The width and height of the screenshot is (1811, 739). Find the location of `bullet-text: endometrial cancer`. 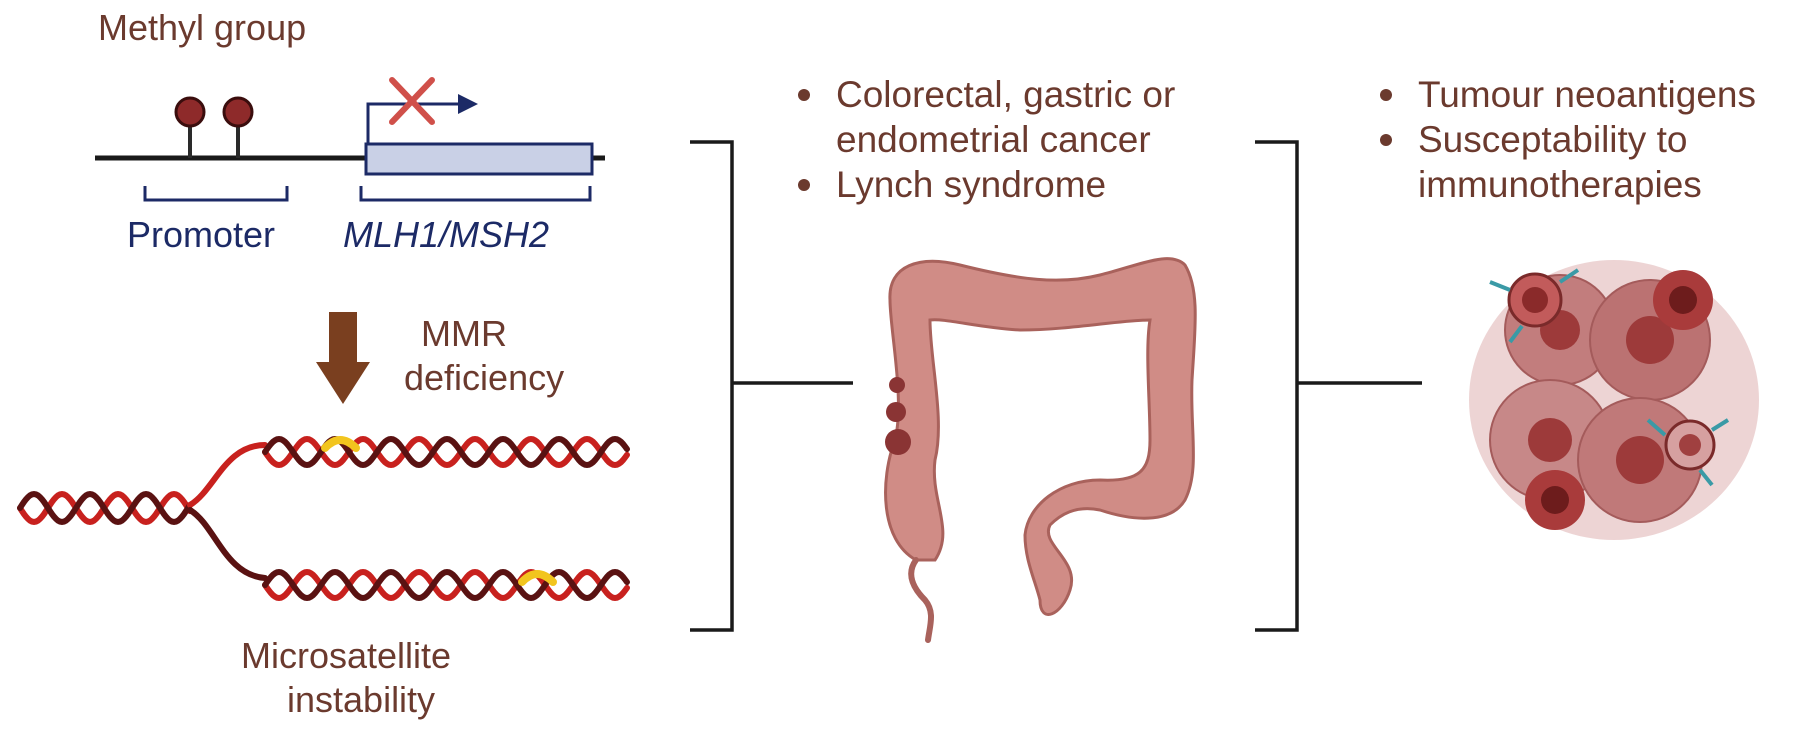

bullet-text: endometrial cancer is located at coordinates (993, 139).